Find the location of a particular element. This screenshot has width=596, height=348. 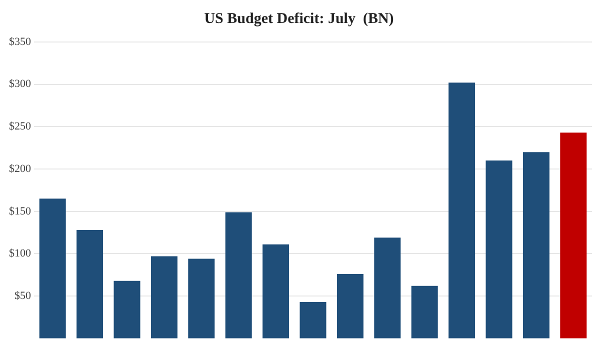

chart-title: US Budget Deficit: July (BN) is located at coordinates (299, 18).